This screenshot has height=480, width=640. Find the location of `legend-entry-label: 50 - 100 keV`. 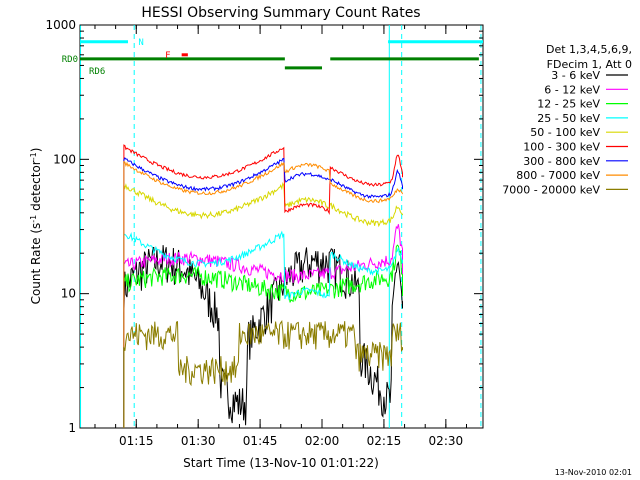

legend-entry-label: 50 - 100 keV is located at coordinates (565, 132).